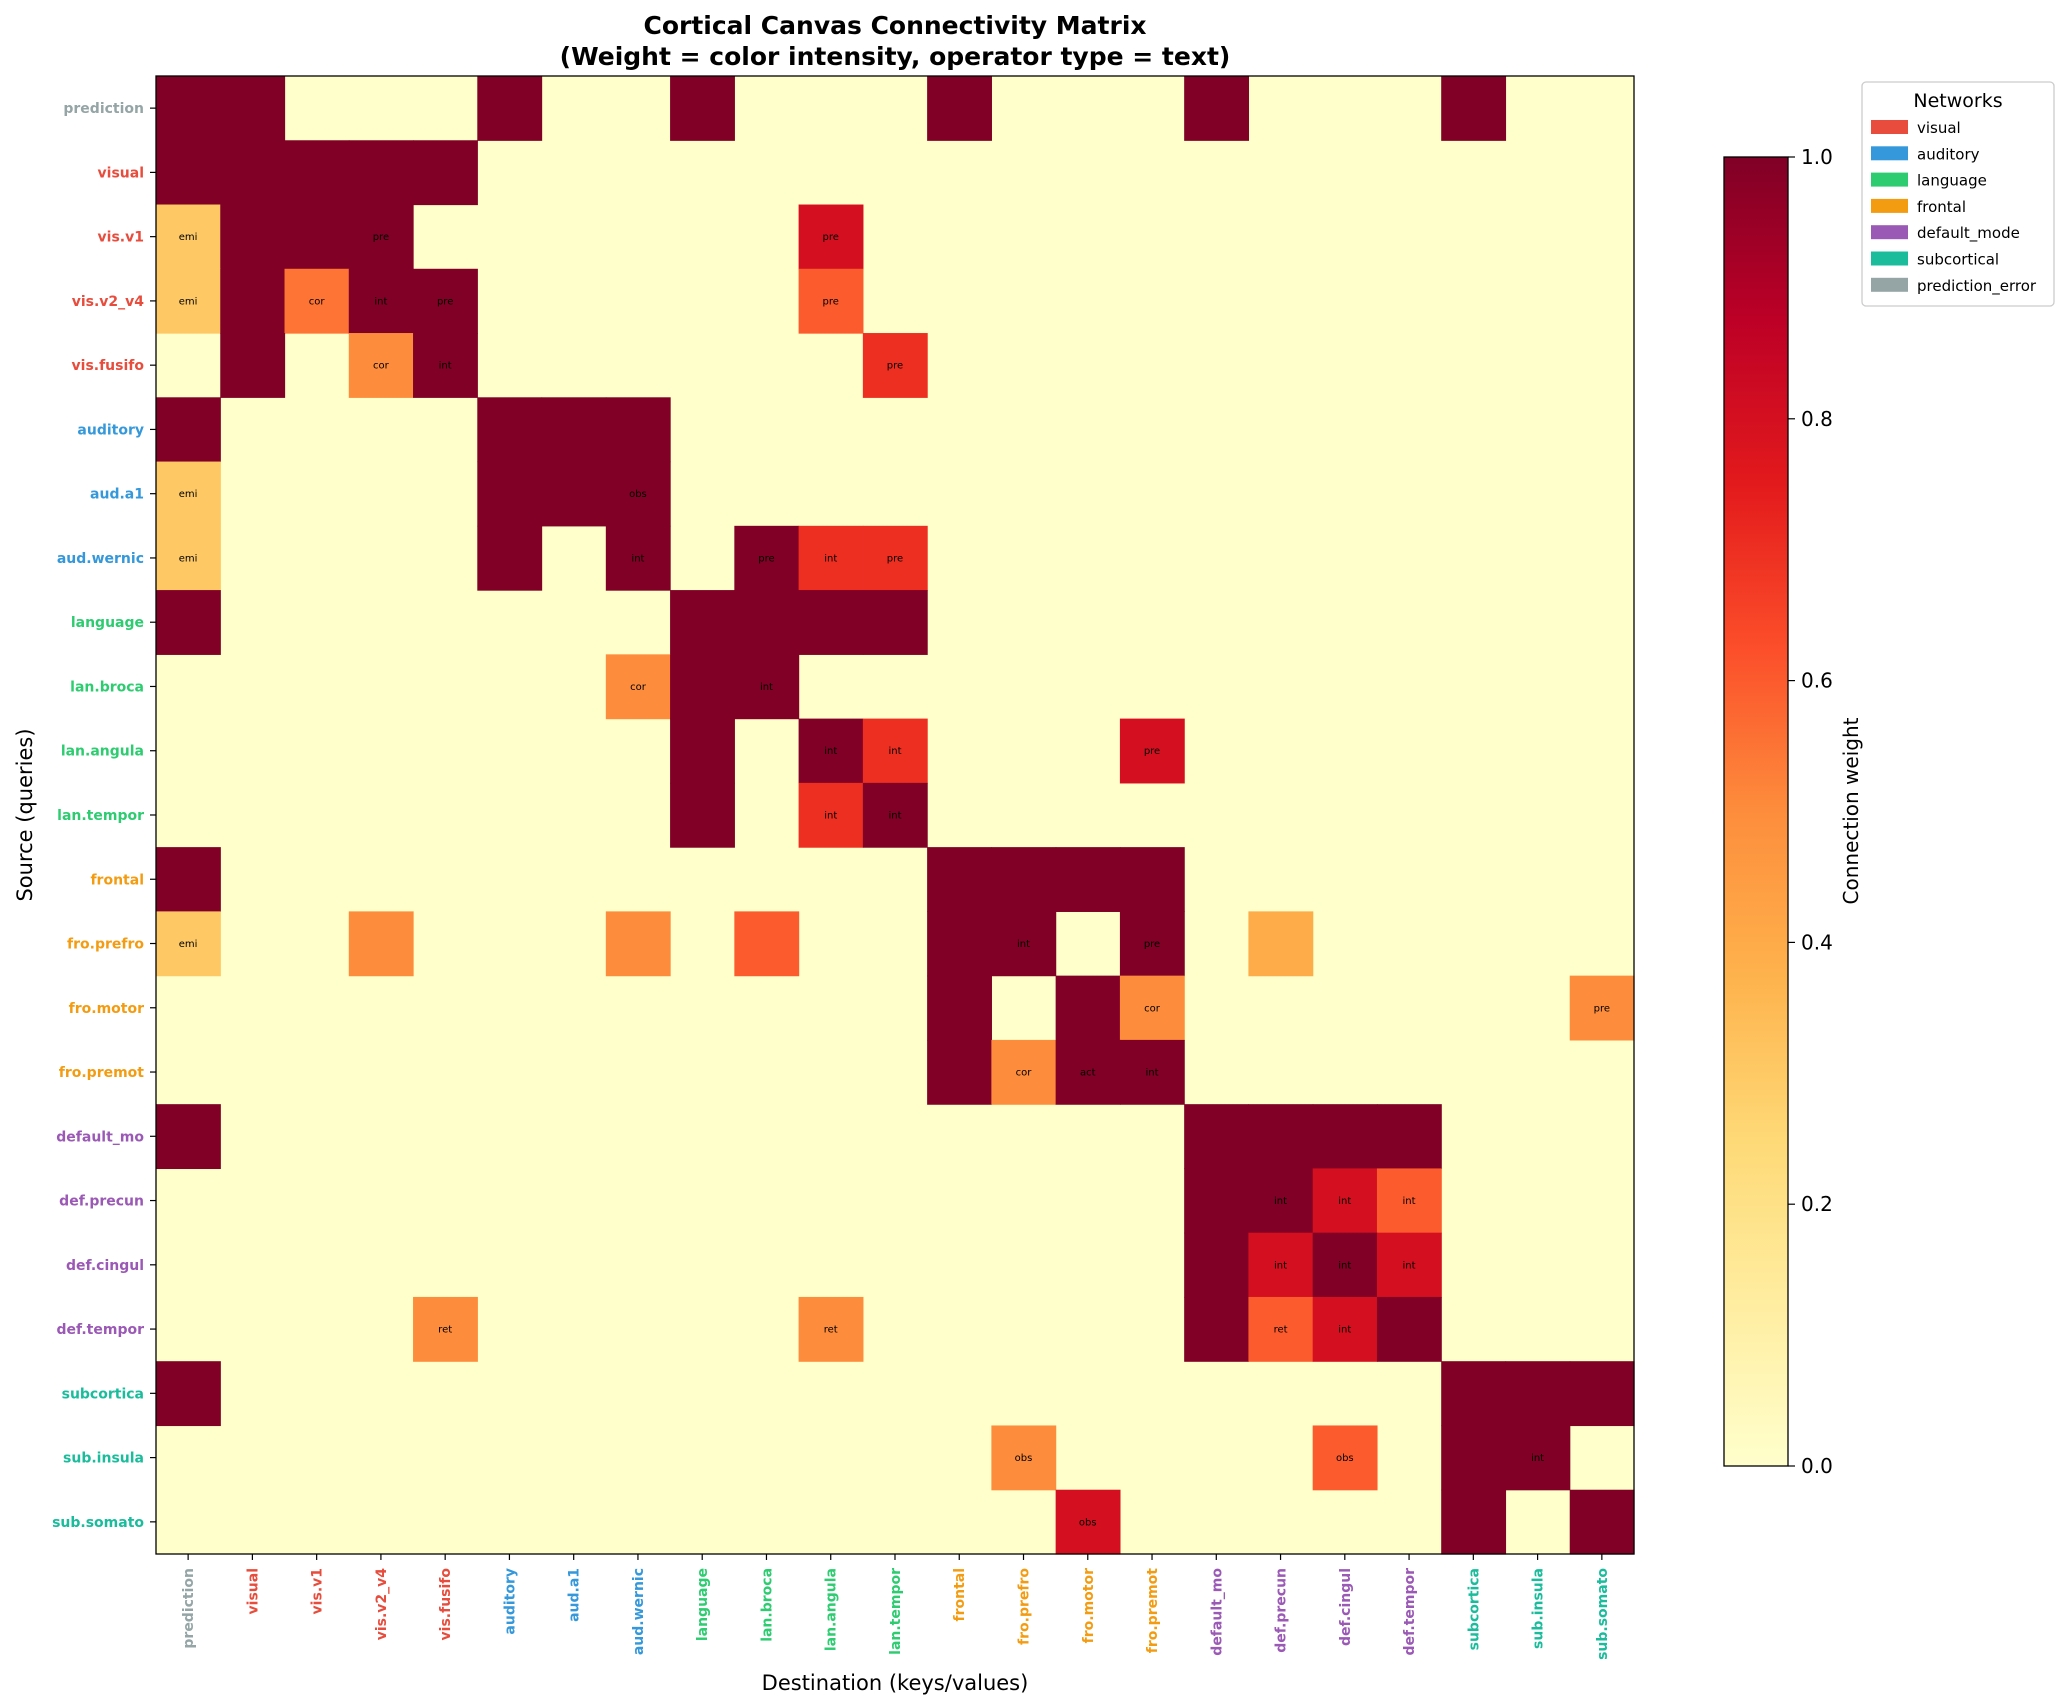  What do you see at coordinates (1346, 1607) in the screenshot?
I see `x-tick-label: def.cingul` at bounding box center [1346, 1607].